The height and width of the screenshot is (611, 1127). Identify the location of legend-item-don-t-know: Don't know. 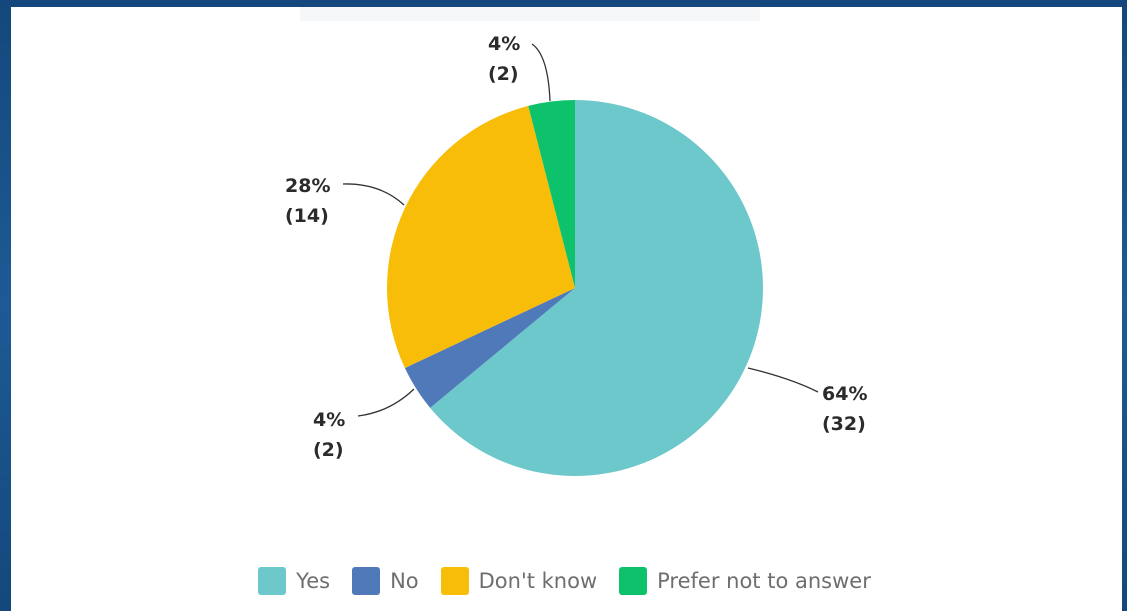
(519, 581).